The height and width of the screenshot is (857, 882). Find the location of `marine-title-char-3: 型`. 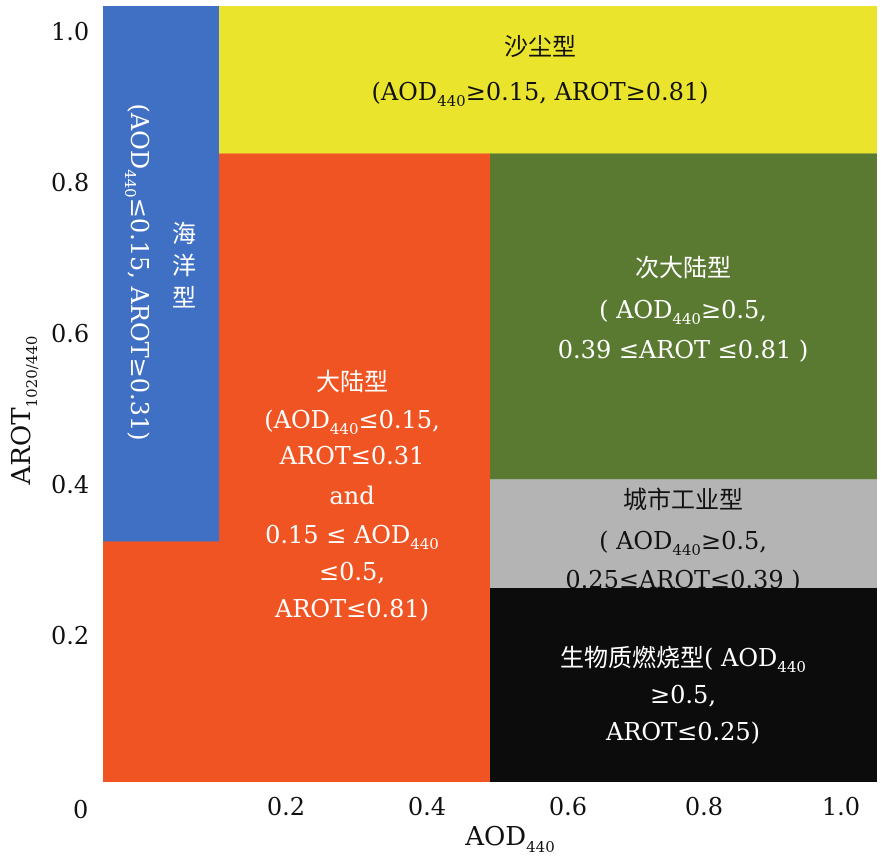

marine-title-char-3: 型 is located at coordinates (184, 298).